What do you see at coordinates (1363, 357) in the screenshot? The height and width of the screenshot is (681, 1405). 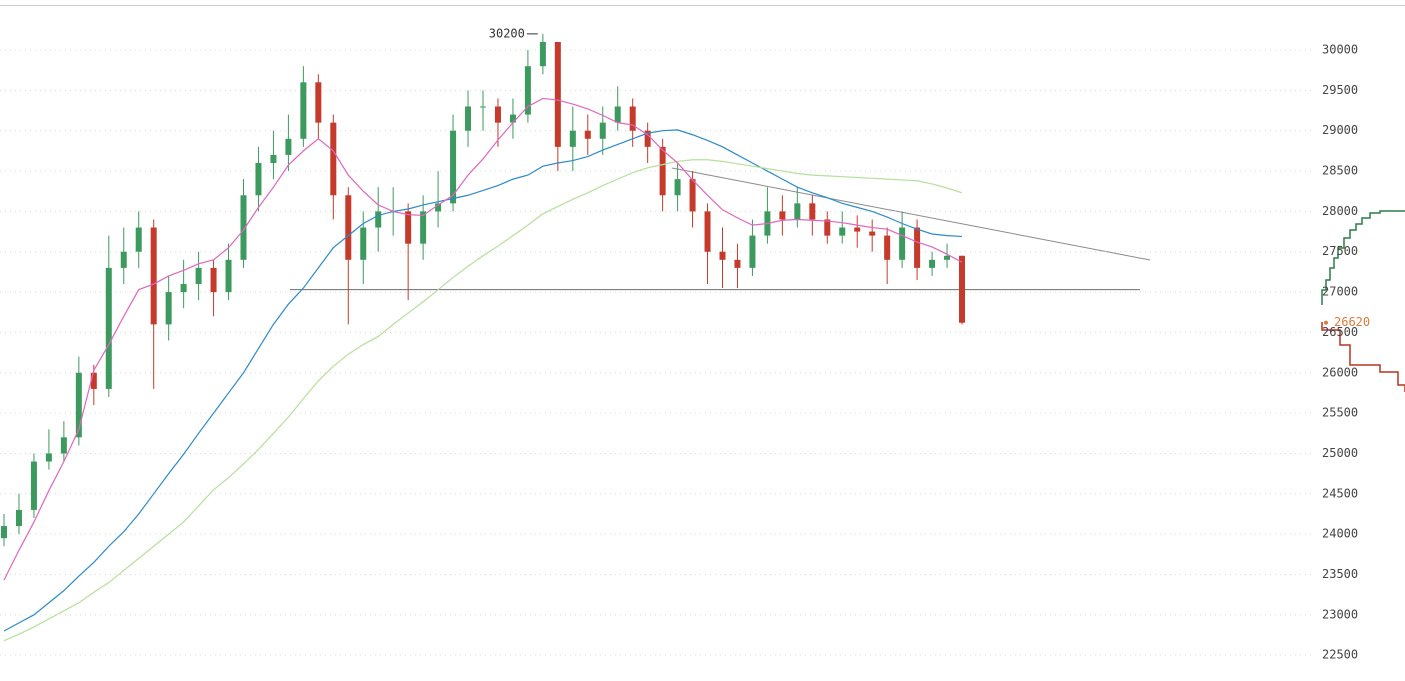 I see `depth-asks` at bounding box center [1363, 357].